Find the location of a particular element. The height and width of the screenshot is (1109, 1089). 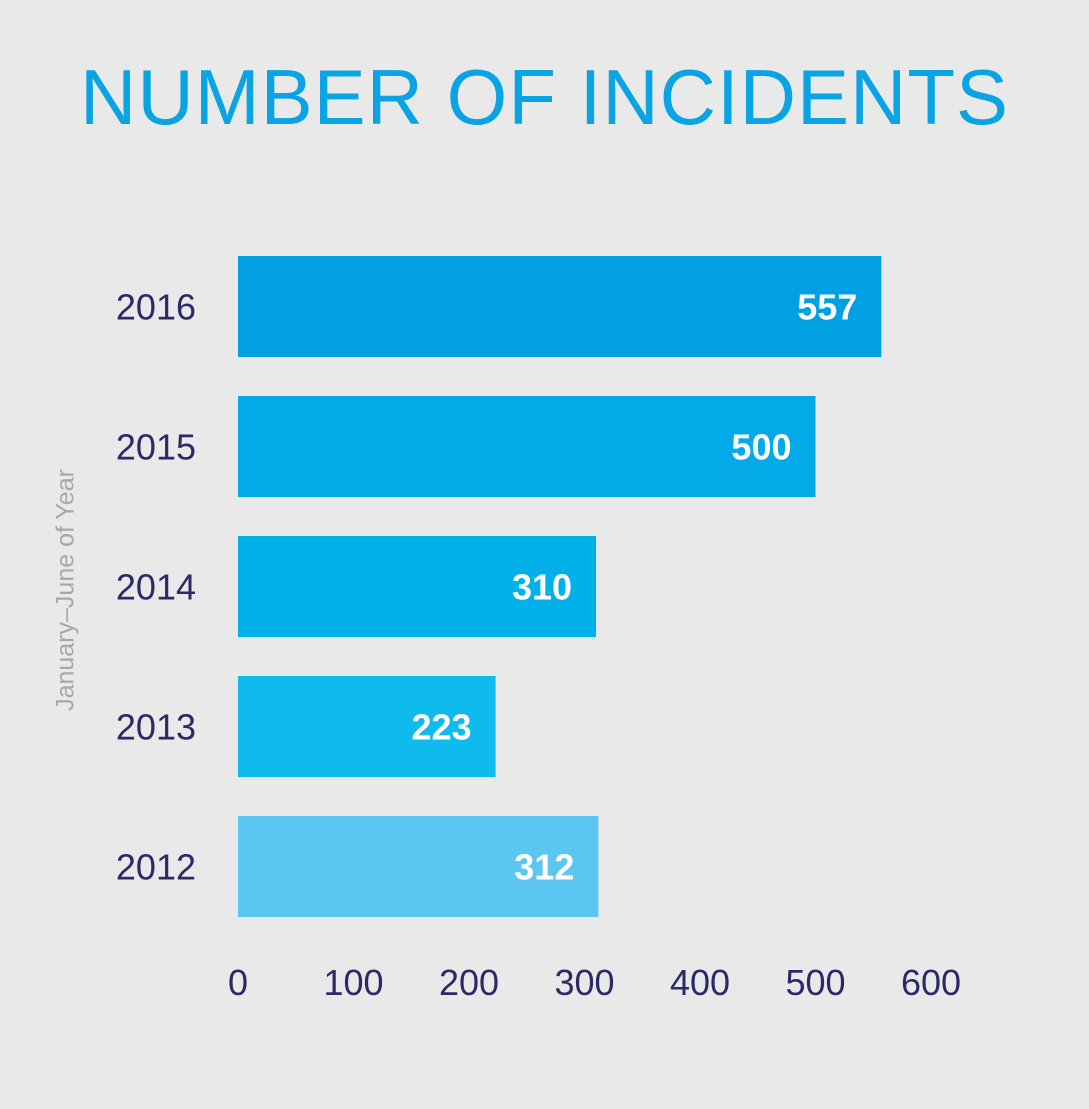

bar-2012 is located at coordinates (418, 866).